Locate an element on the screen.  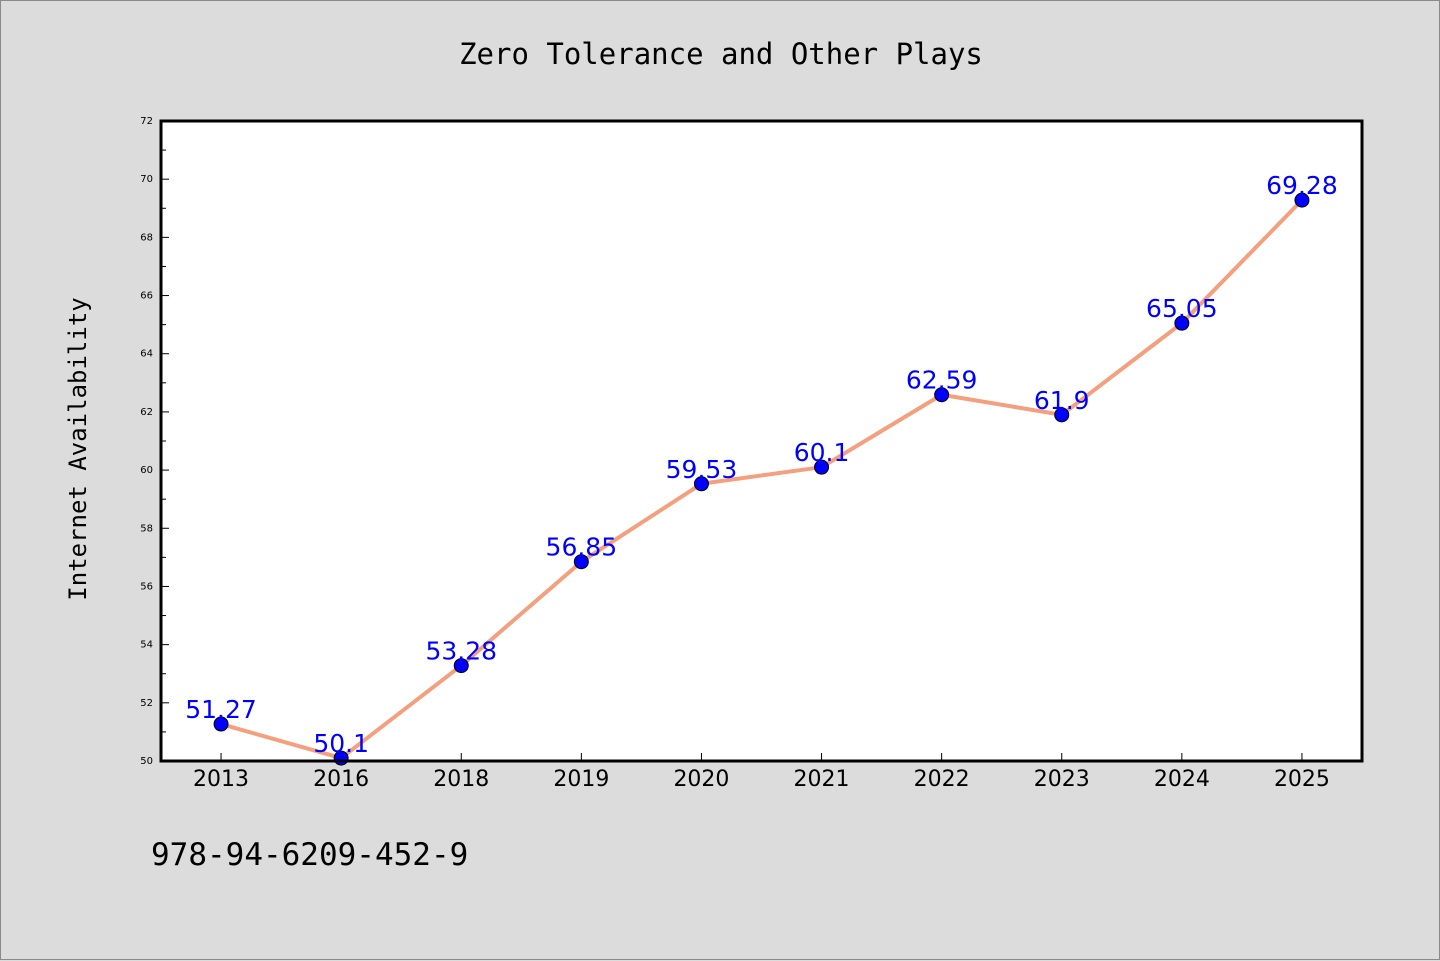
isbn-text: 978-94-6209-452-9 is located at coordinates (309, 855).